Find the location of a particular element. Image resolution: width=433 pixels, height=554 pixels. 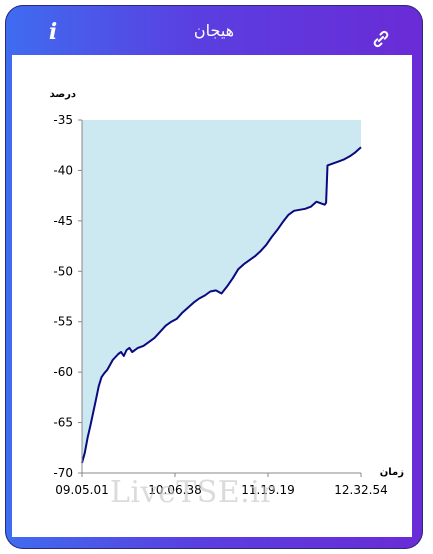

y-tick-label: -65 is located at coordinates (63, 423).